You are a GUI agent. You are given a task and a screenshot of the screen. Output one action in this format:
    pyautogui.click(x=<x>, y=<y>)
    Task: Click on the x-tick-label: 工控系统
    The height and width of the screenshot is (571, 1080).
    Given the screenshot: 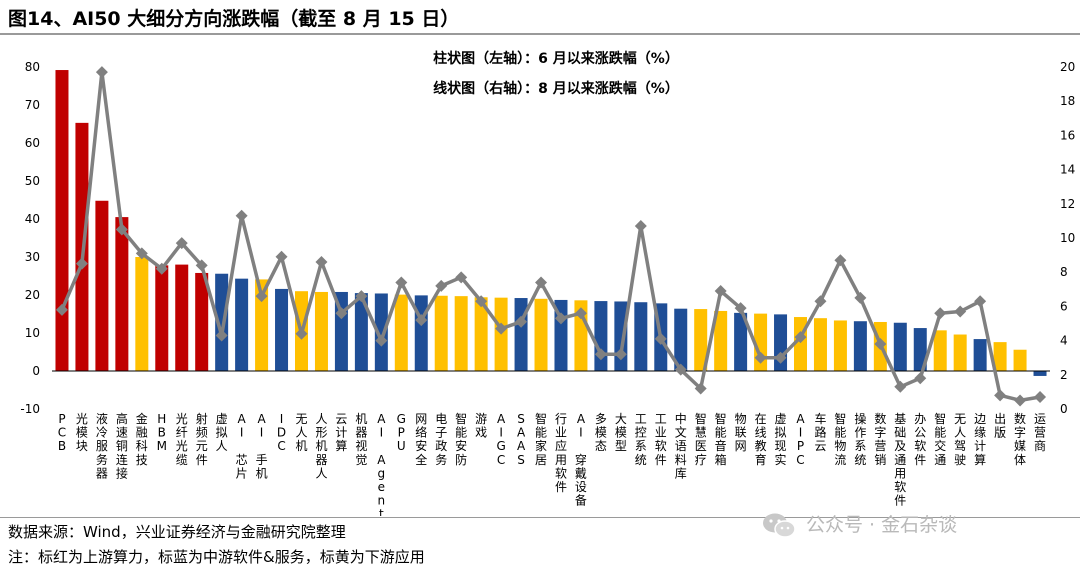 What is the action you would take?
    pyautogui.click(x=641, y=439)
    